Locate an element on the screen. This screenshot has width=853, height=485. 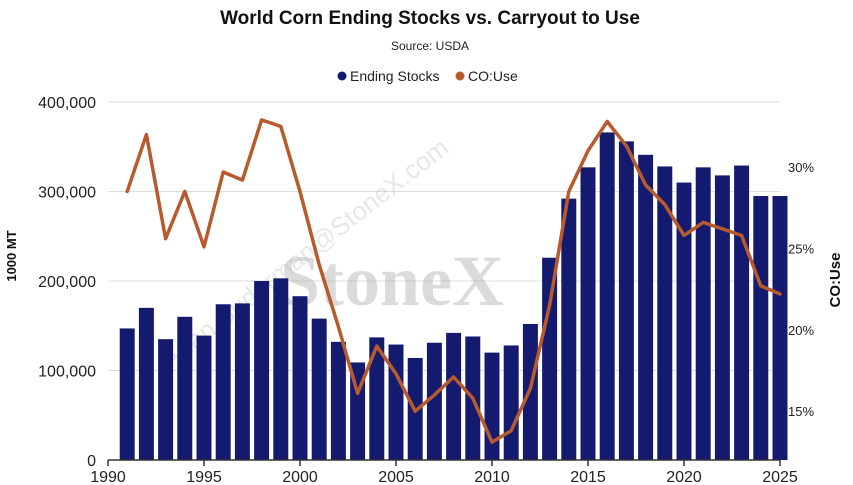
x-tick-label: 2020 is located at coordinates (684, 477).